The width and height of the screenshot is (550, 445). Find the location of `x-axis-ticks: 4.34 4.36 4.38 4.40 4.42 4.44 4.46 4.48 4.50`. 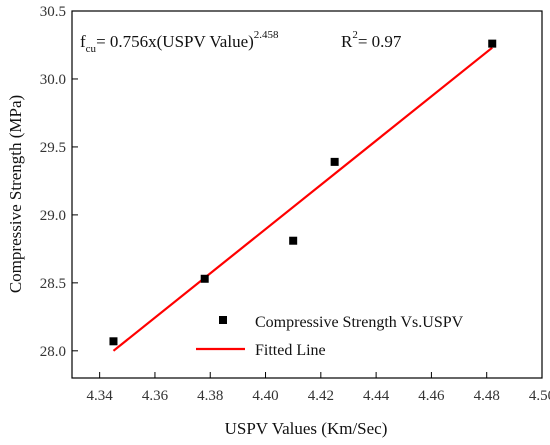

x-axis-ticks: 4.34 4.36 4.38 4.40 4.42 4.44 4.46 4.48 4.50 is located at coordinates (318, 388).